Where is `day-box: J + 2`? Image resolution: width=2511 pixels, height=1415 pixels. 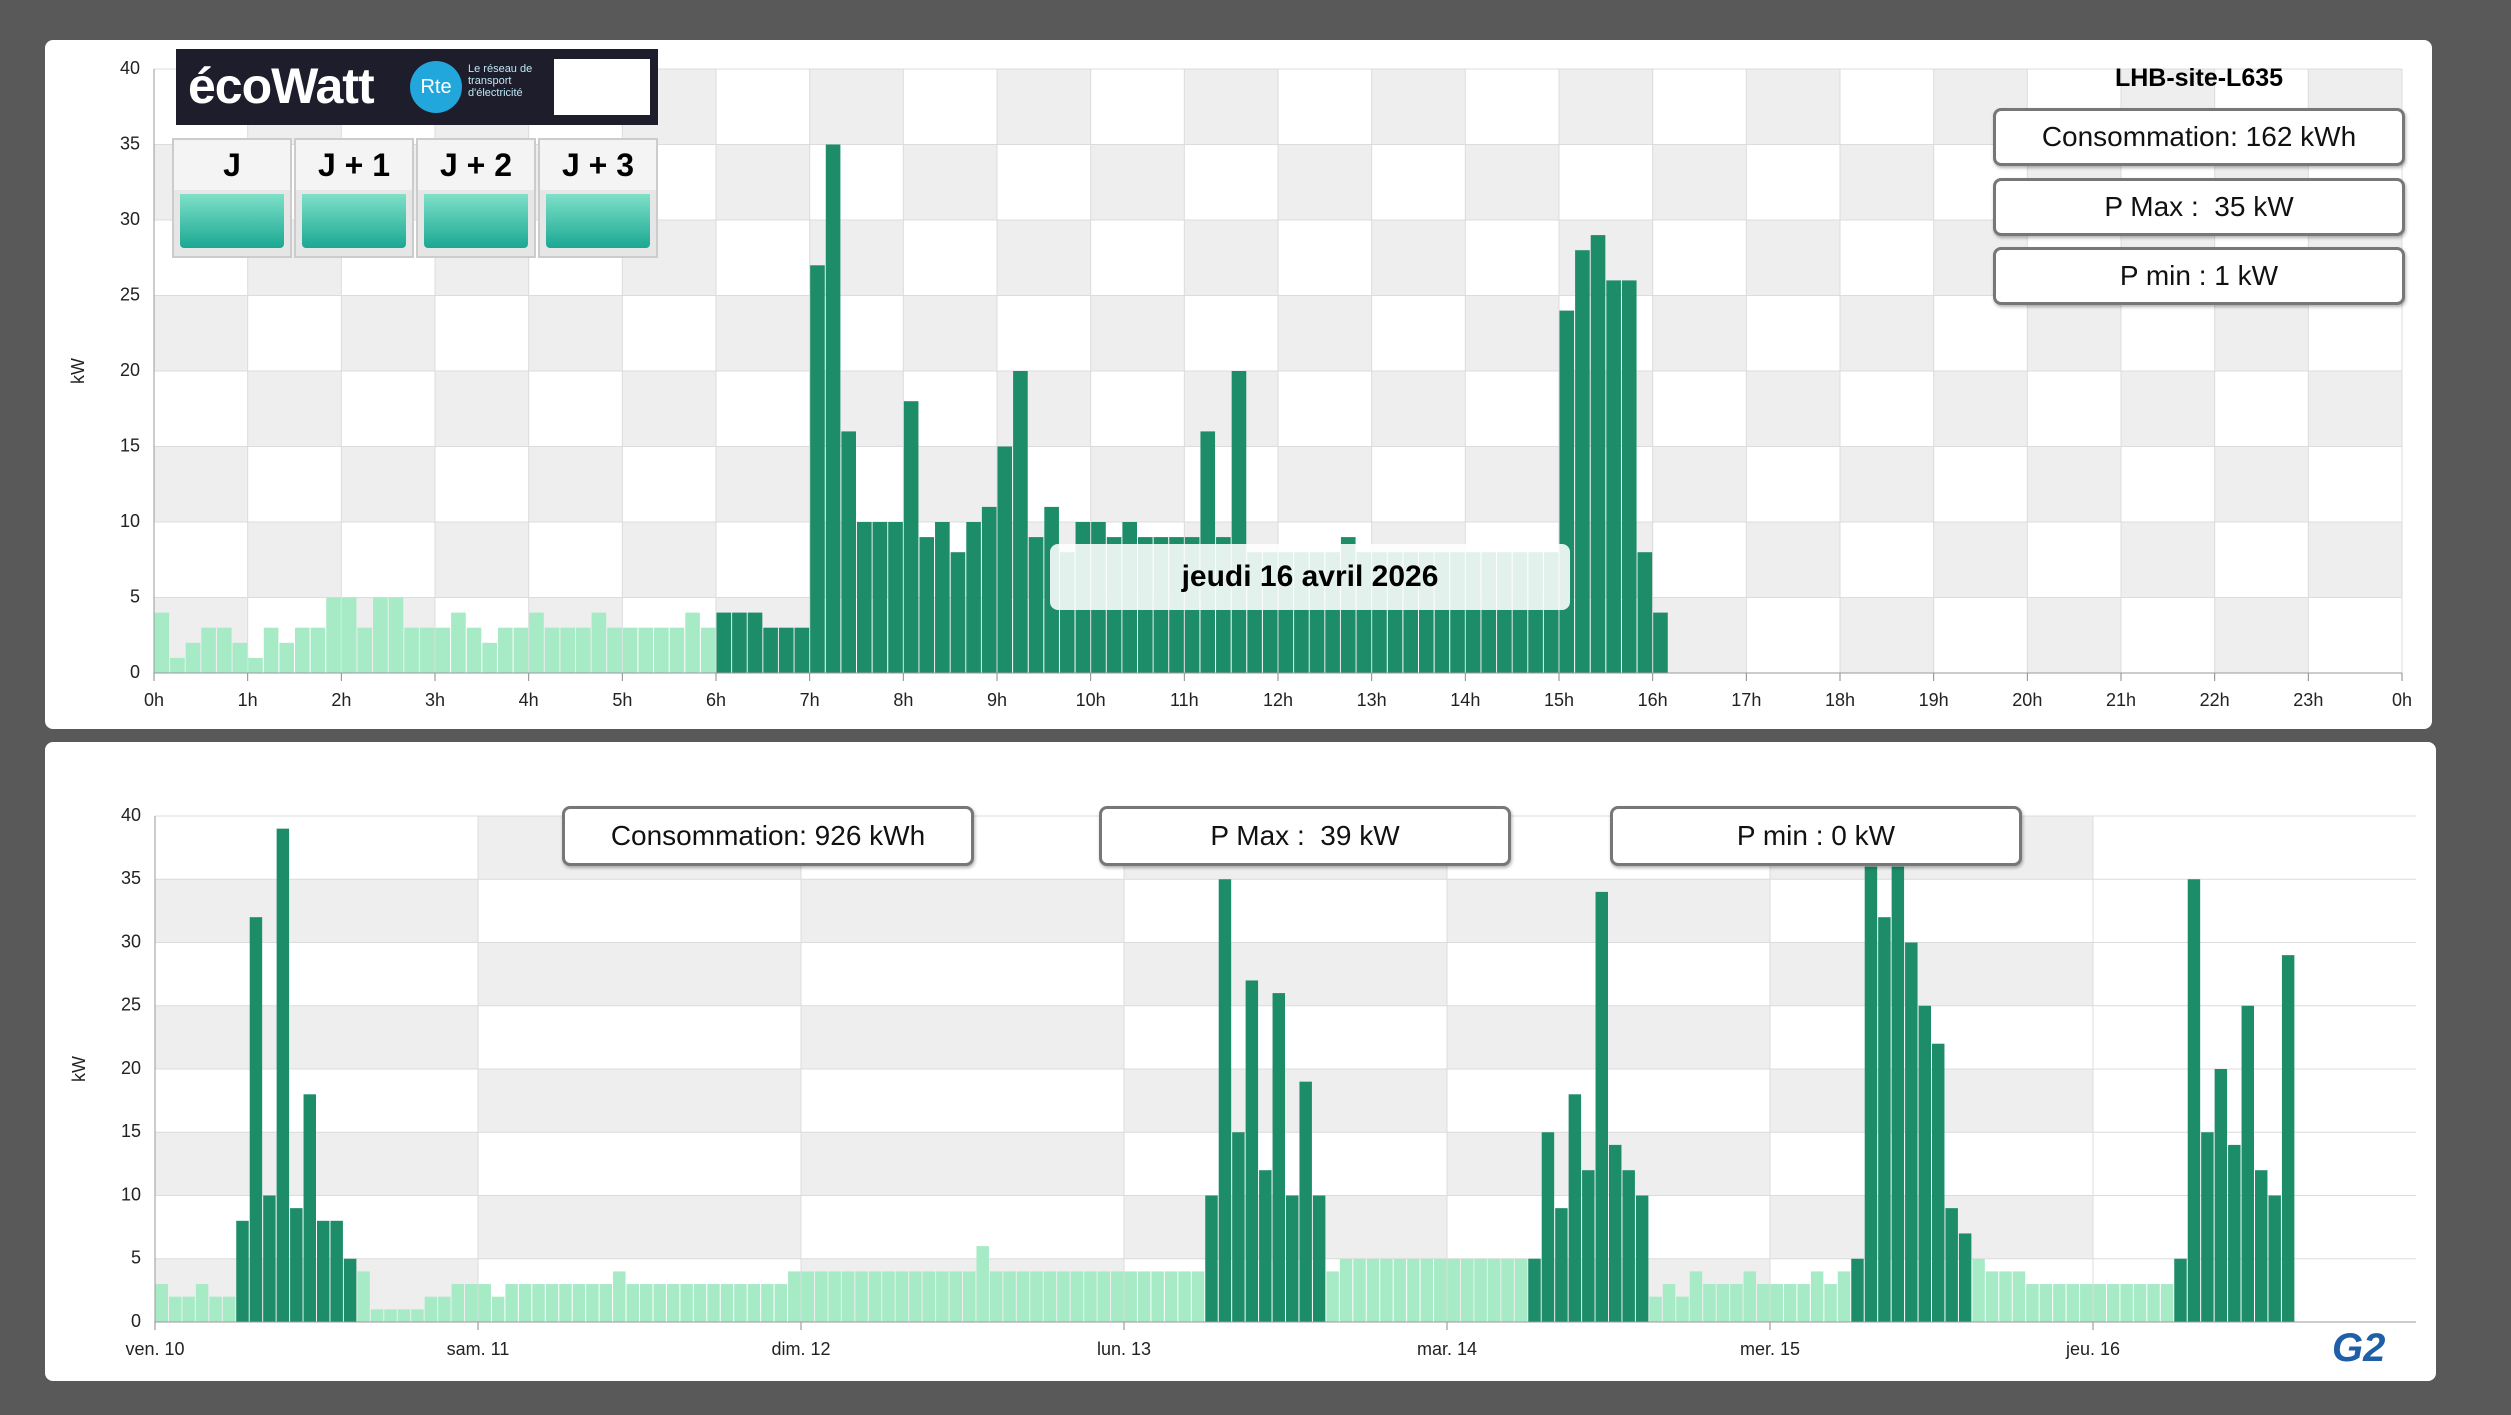
day-box: J + 2 is located at coordinates (476, 198).